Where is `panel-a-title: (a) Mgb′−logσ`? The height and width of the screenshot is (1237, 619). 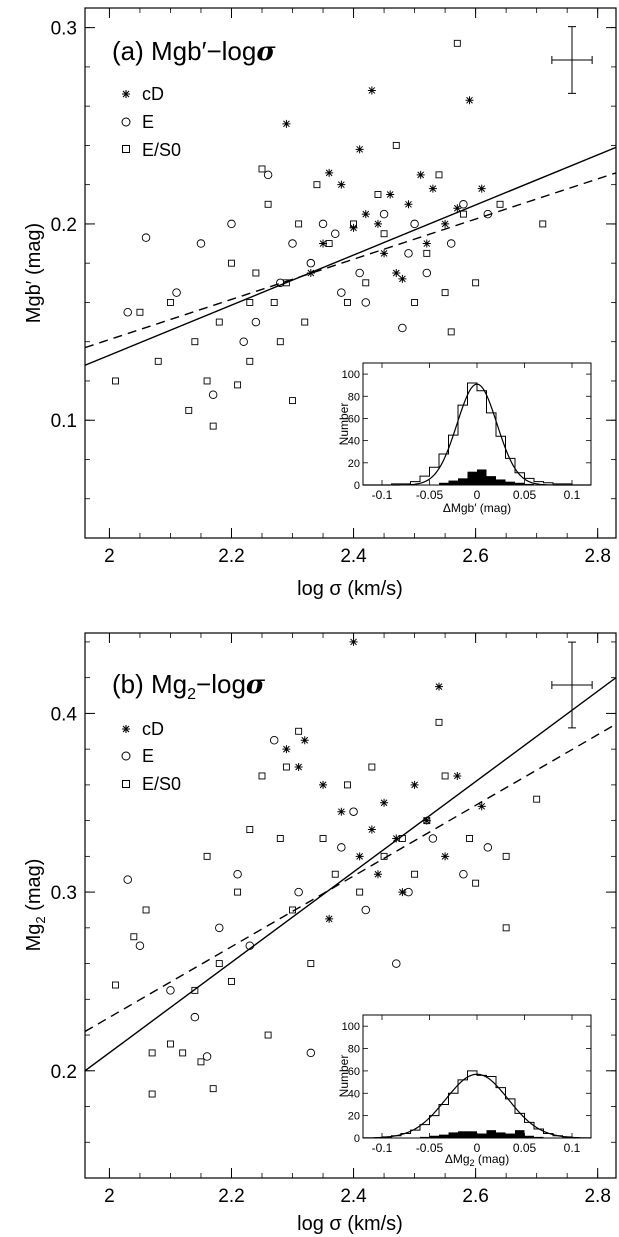 panel-a-title: (a) Mgb′−logσ is located at coordinates (194, 51).